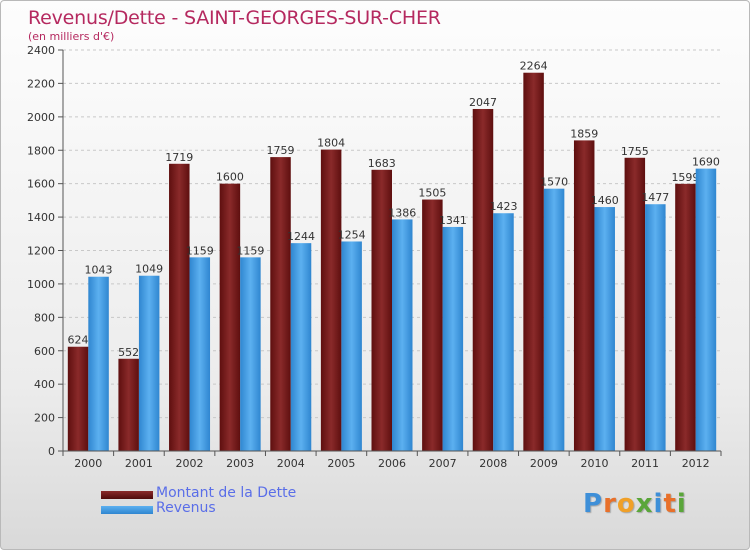 The width and height of the screenshot is (750, 550). I want to click on x-tick-label: 2004, so click(291, 463).